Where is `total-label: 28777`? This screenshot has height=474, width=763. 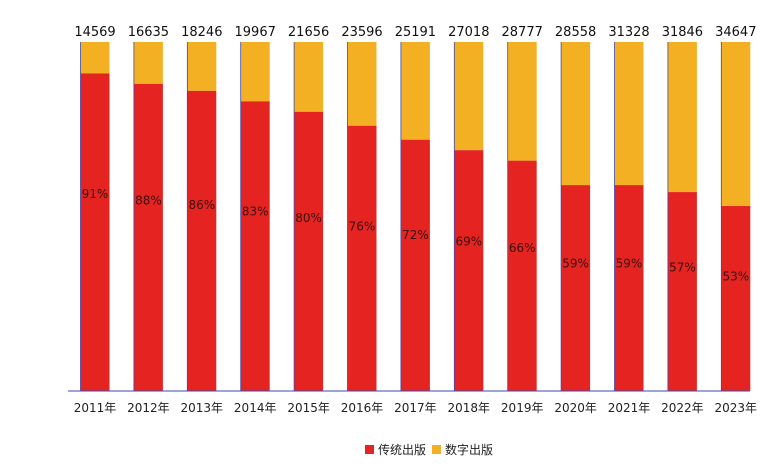
total-label: 28777 is located at coordinates (522, 32).